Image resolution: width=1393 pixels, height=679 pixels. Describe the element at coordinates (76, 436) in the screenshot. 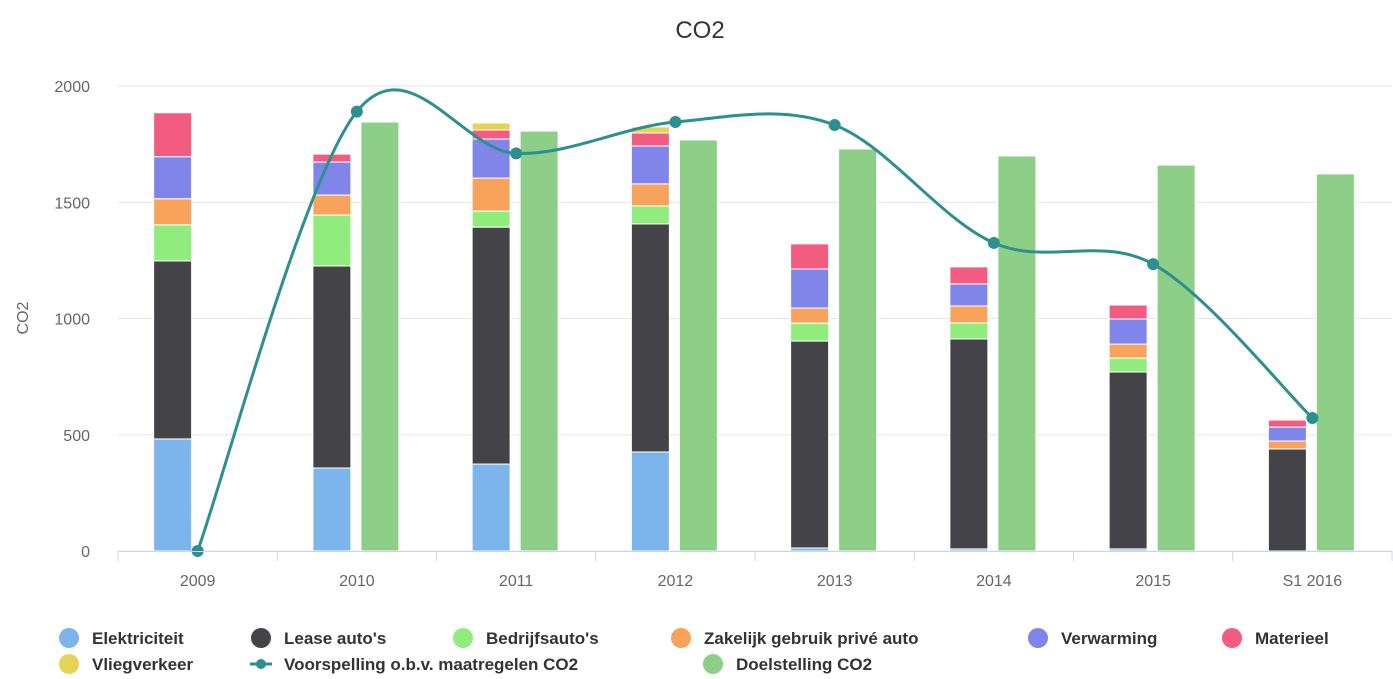

I see `y-tick-label: 500` at that location.